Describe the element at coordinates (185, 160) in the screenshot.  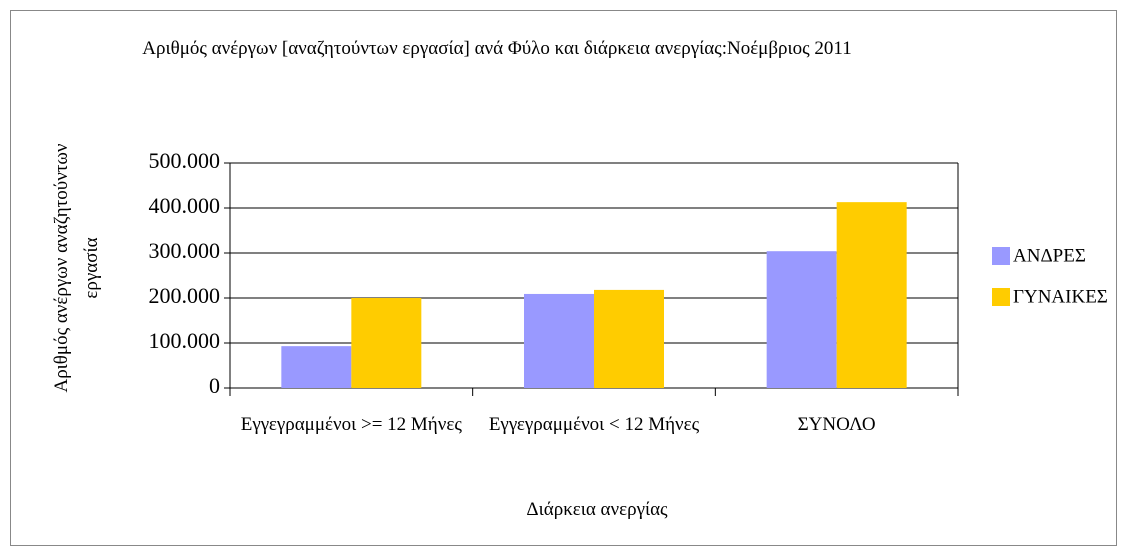
I see `y-tick-label: 500.000` at that location.